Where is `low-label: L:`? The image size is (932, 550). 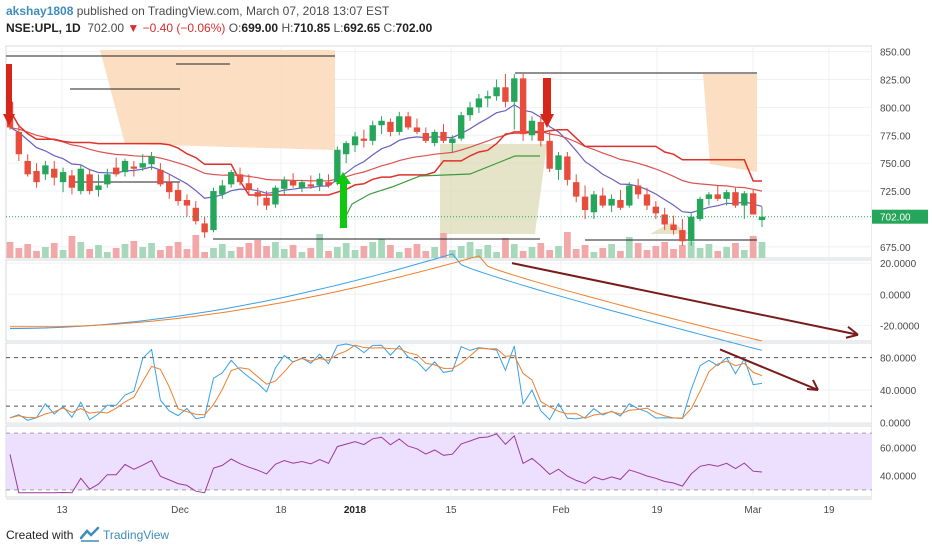
low-label: L: is located at coordinates (338, 28).